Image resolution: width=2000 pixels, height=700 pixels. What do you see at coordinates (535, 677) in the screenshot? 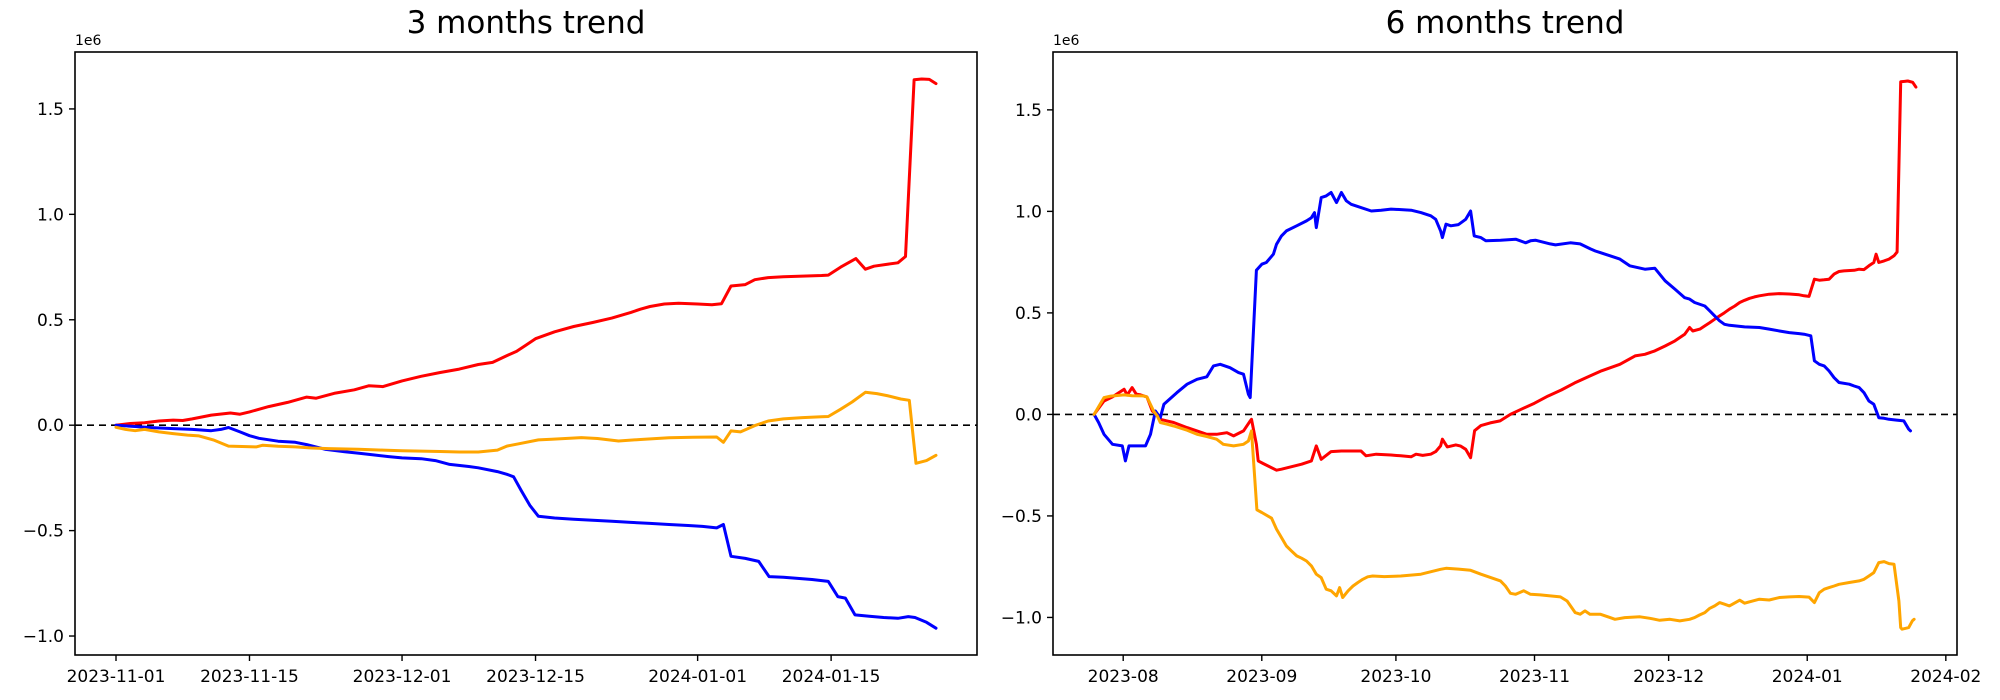
I see `x-axis-tick-label: 2023-12-15` at bounding box center [535, 677].